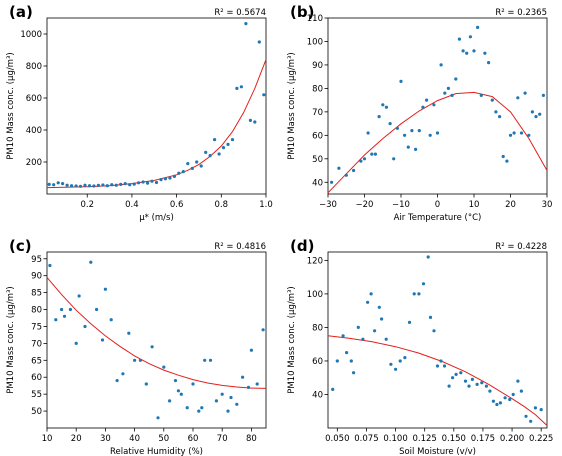  What do you see at coordinates (193, 439) in the screenshot?
I see `x-tick-label: 60` at bounding box center [193, 439].